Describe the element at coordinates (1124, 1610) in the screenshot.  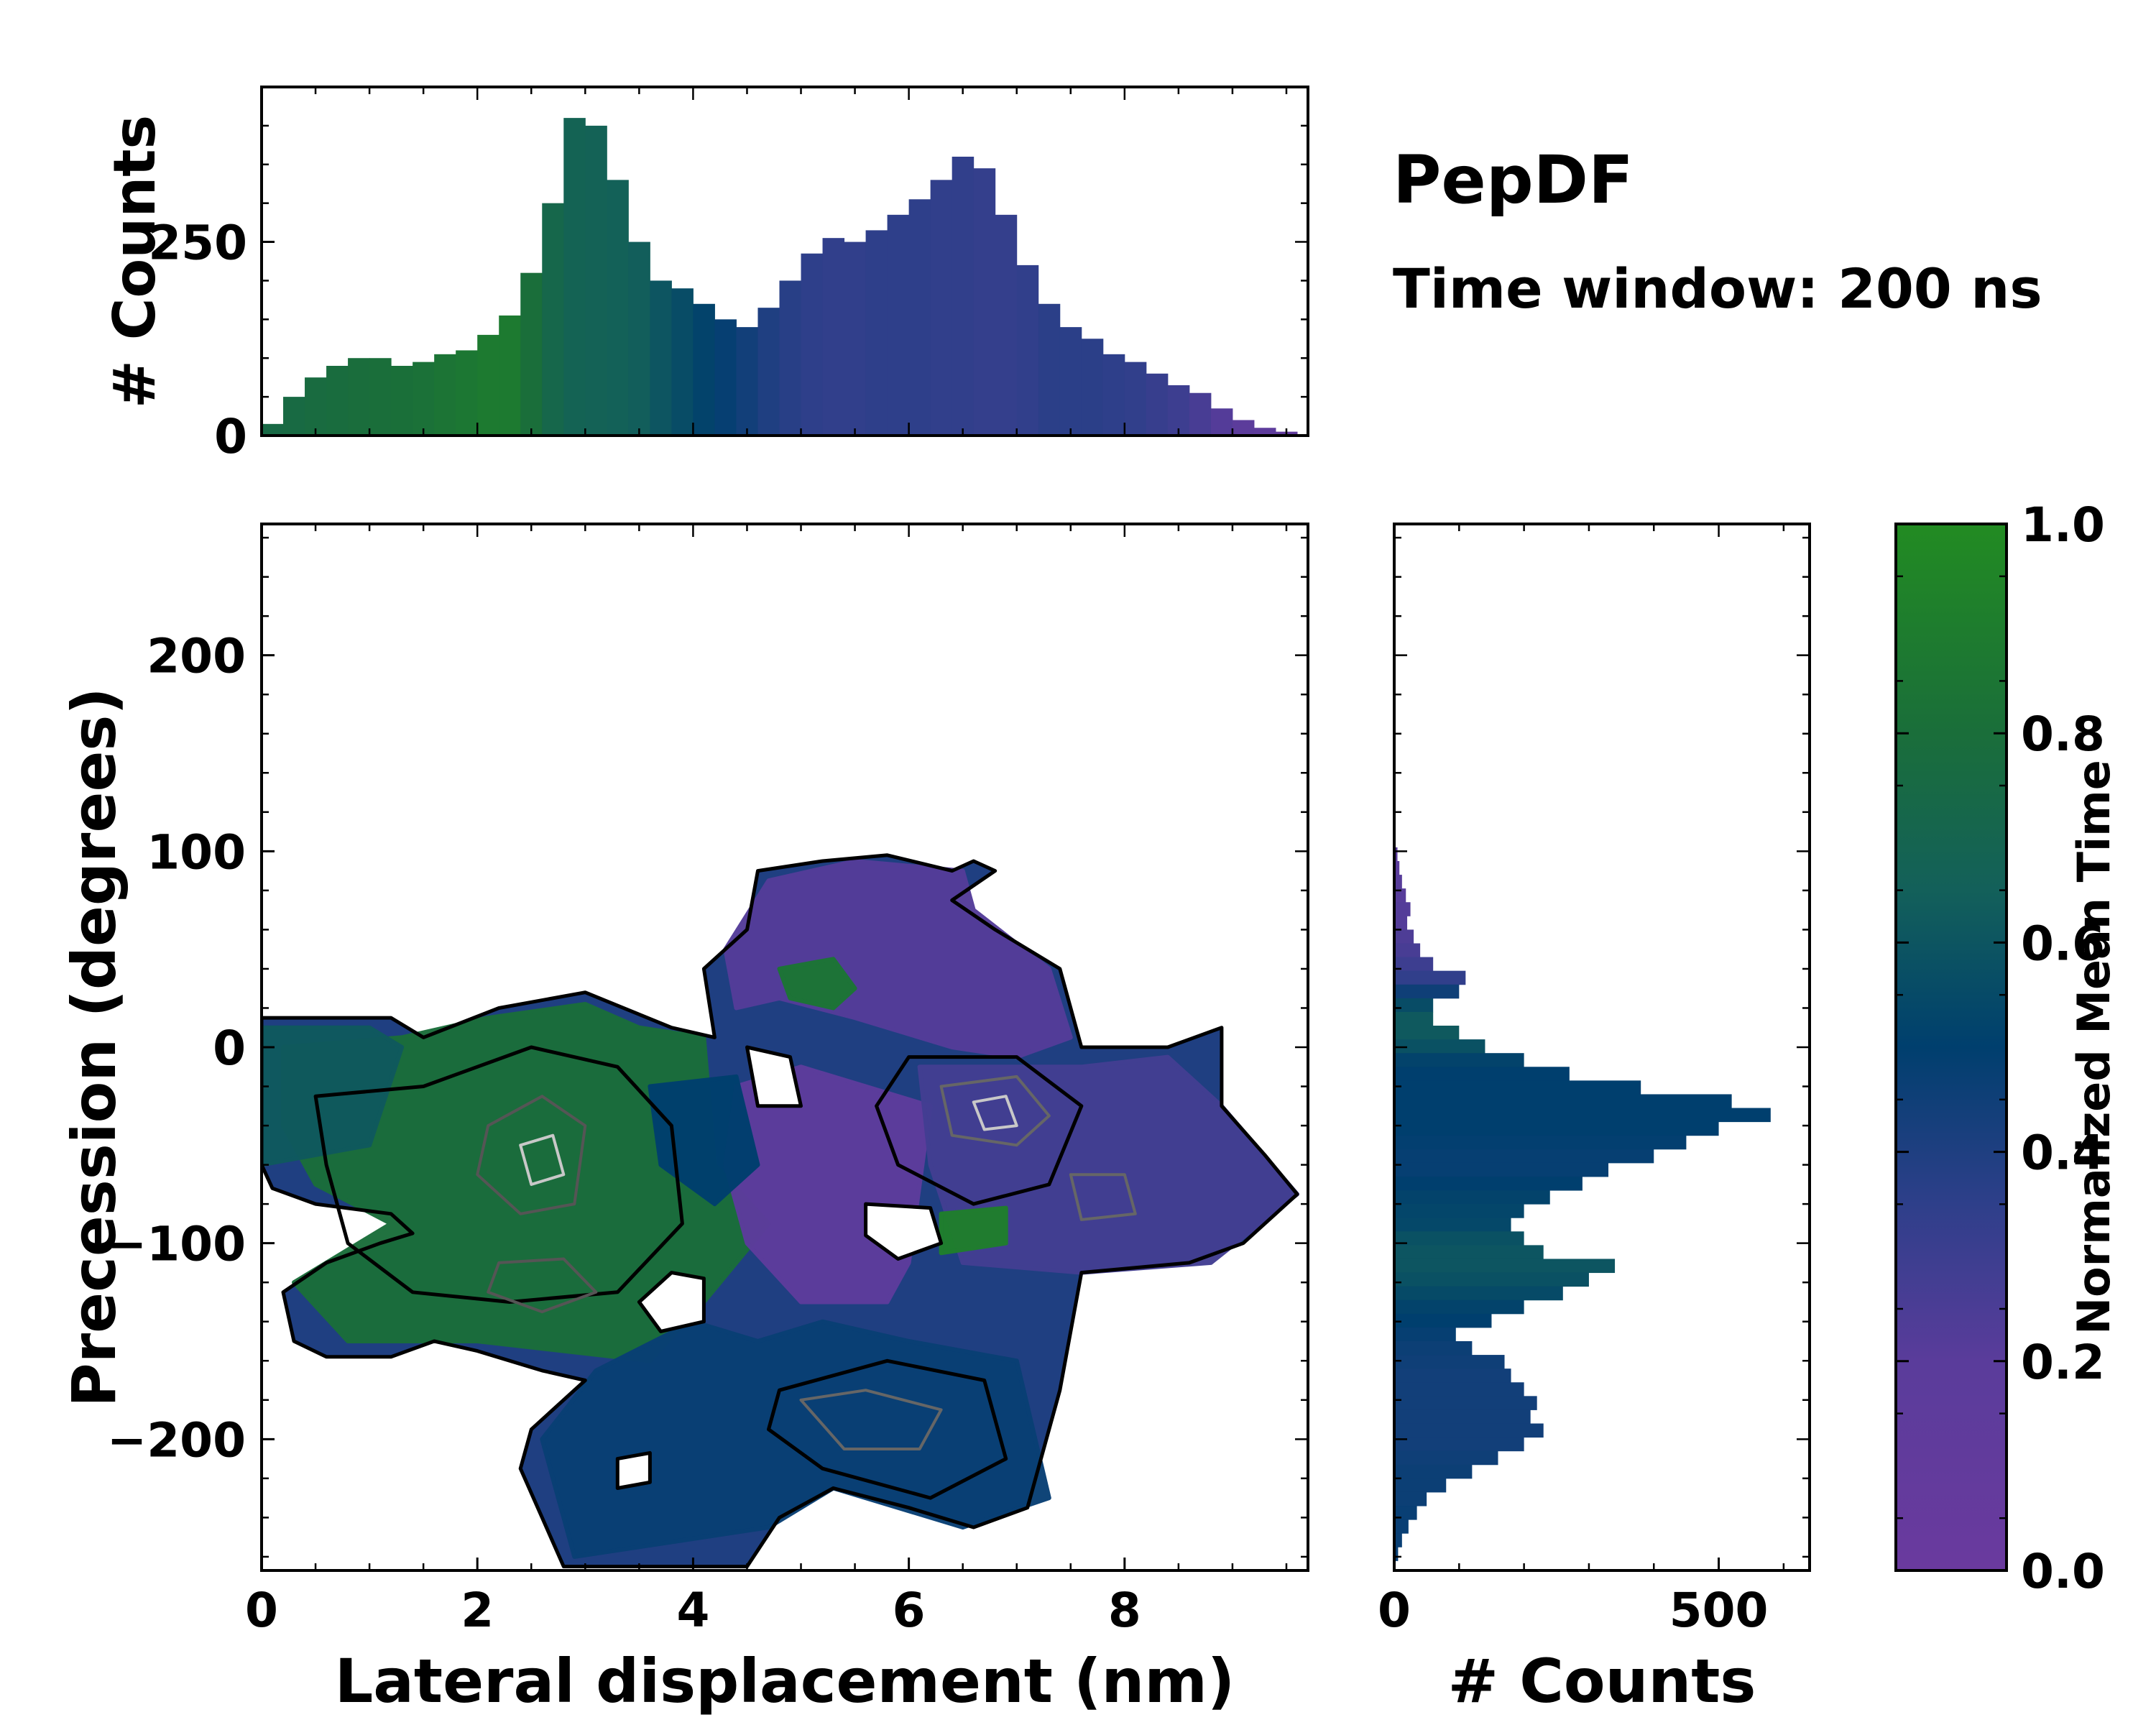
I see `main-xtick-label-4: 8` at that location.